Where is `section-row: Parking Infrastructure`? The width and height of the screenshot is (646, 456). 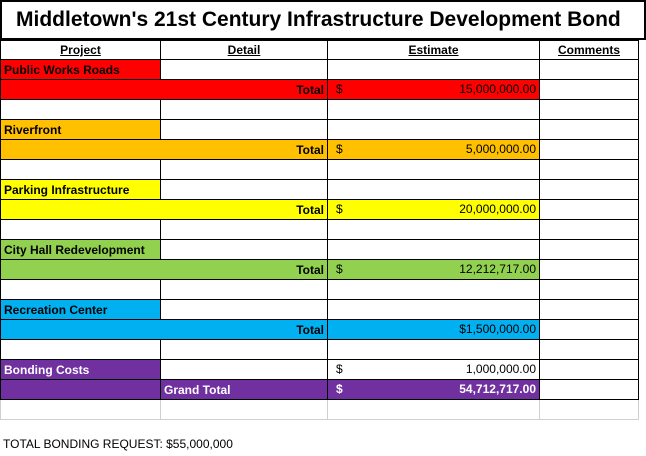
section-row: Parking Infrastructure is located at coordinates (319, 189).